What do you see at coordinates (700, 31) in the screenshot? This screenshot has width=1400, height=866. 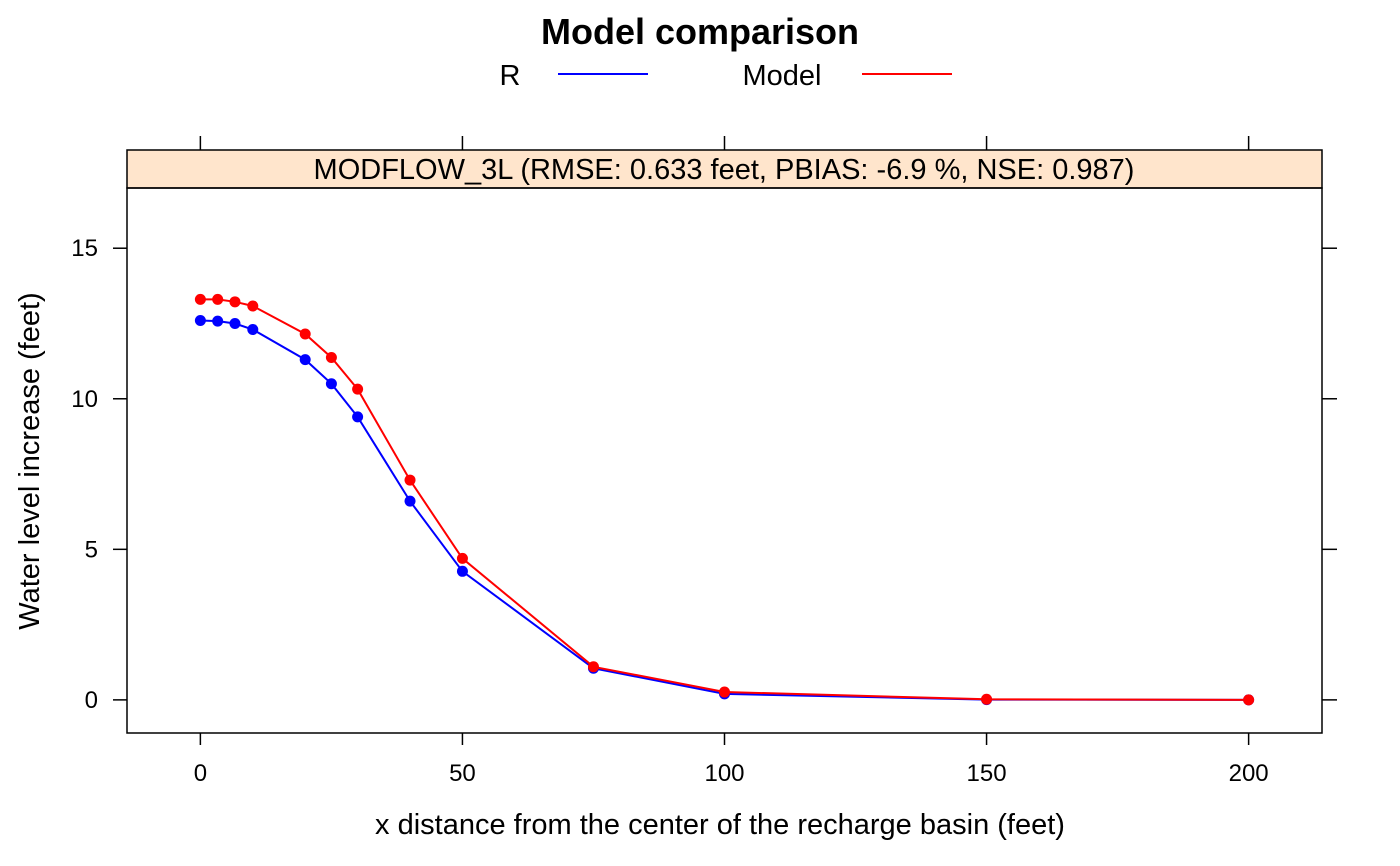 I see `chart-title: Model comparison` at bounding box center [700, 31].